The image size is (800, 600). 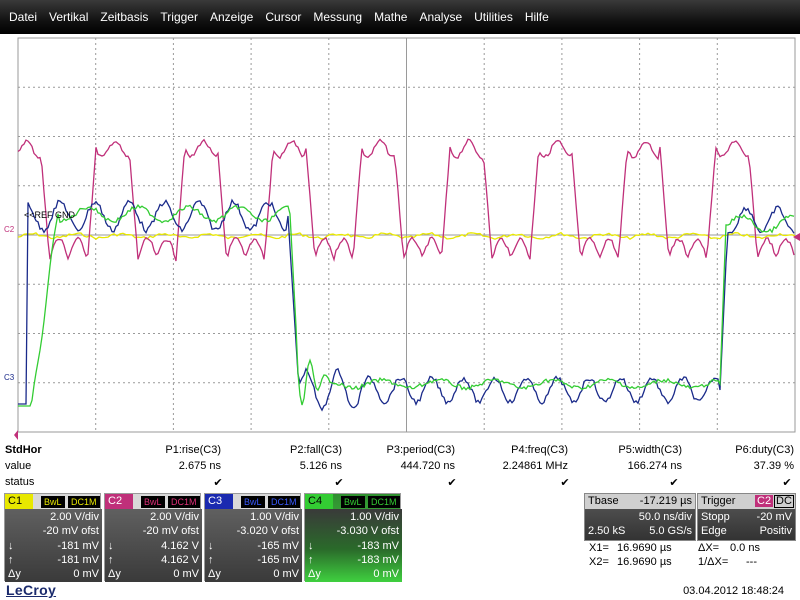 I want to click on trigger-type: Edge, so click(x=714, y=531).